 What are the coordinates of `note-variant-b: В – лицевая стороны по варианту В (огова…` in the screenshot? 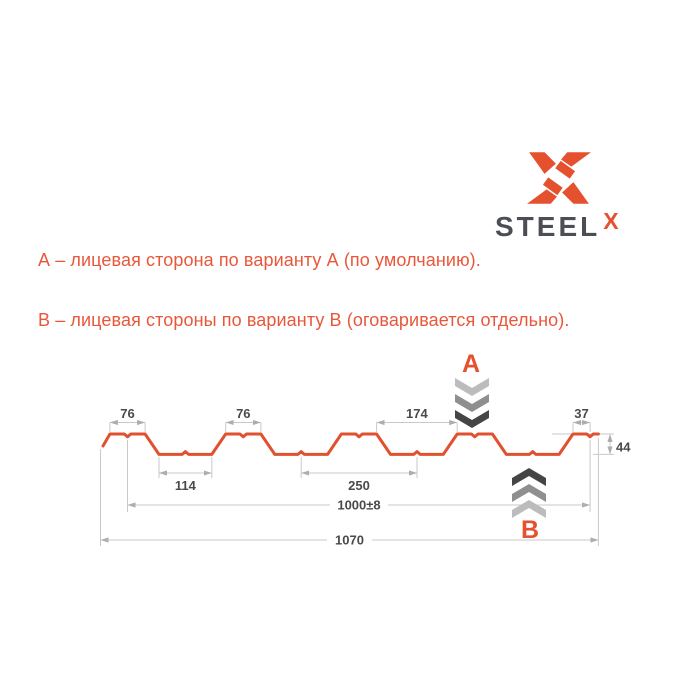 It's located at (304, 320).